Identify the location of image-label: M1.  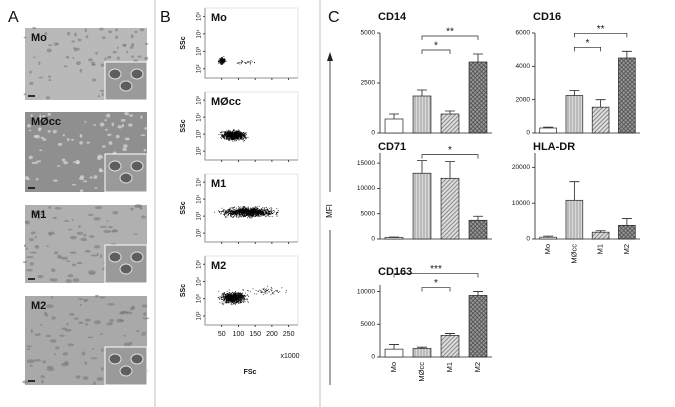
(38, 215).